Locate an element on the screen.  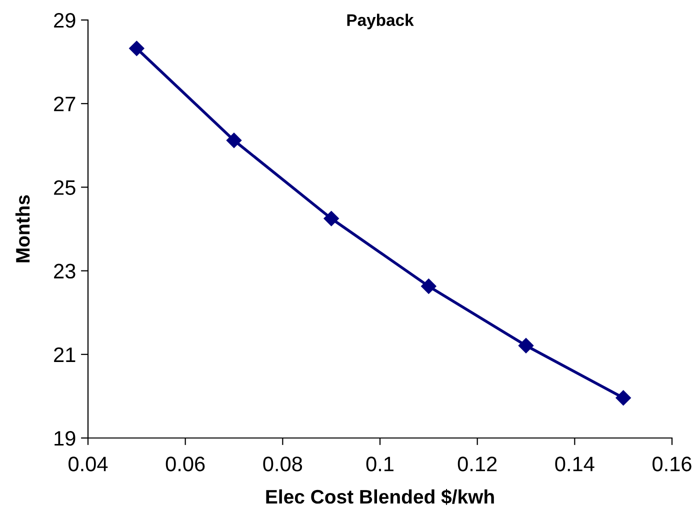
x-tick-label: 0.08 is located at coordinates (282, 464).